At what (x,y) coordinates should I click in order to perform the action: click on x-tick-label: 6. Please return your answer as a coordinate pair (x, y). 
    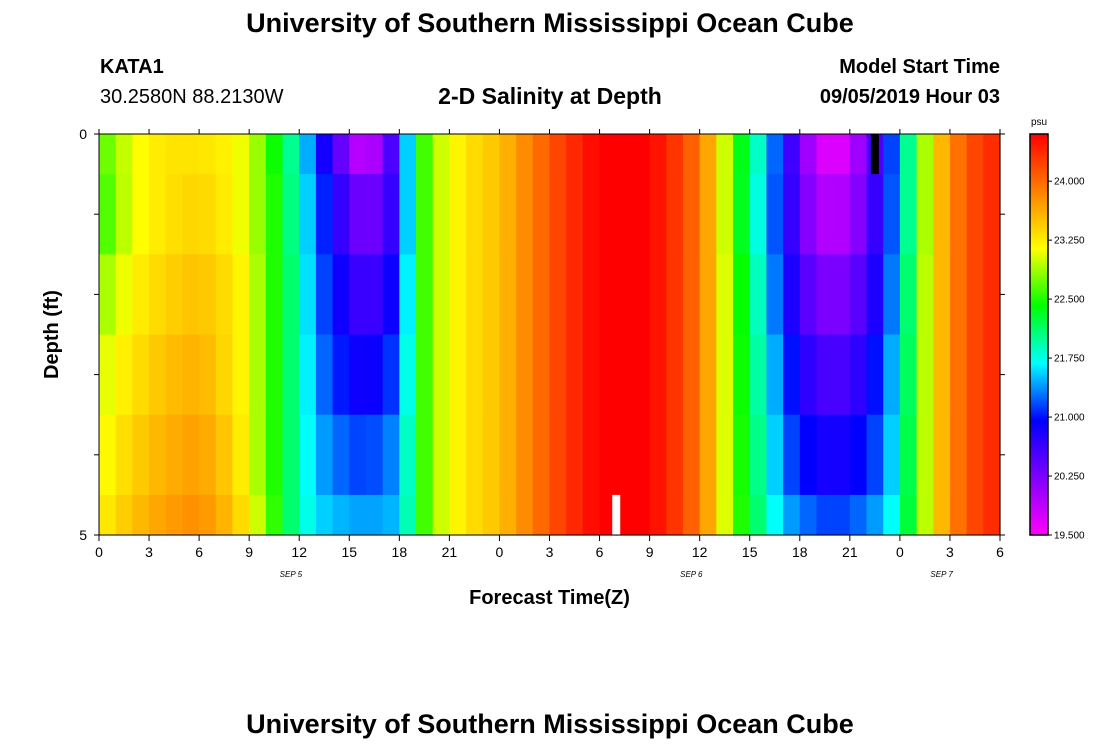
    Looking at the image, I should click on (600, 552).